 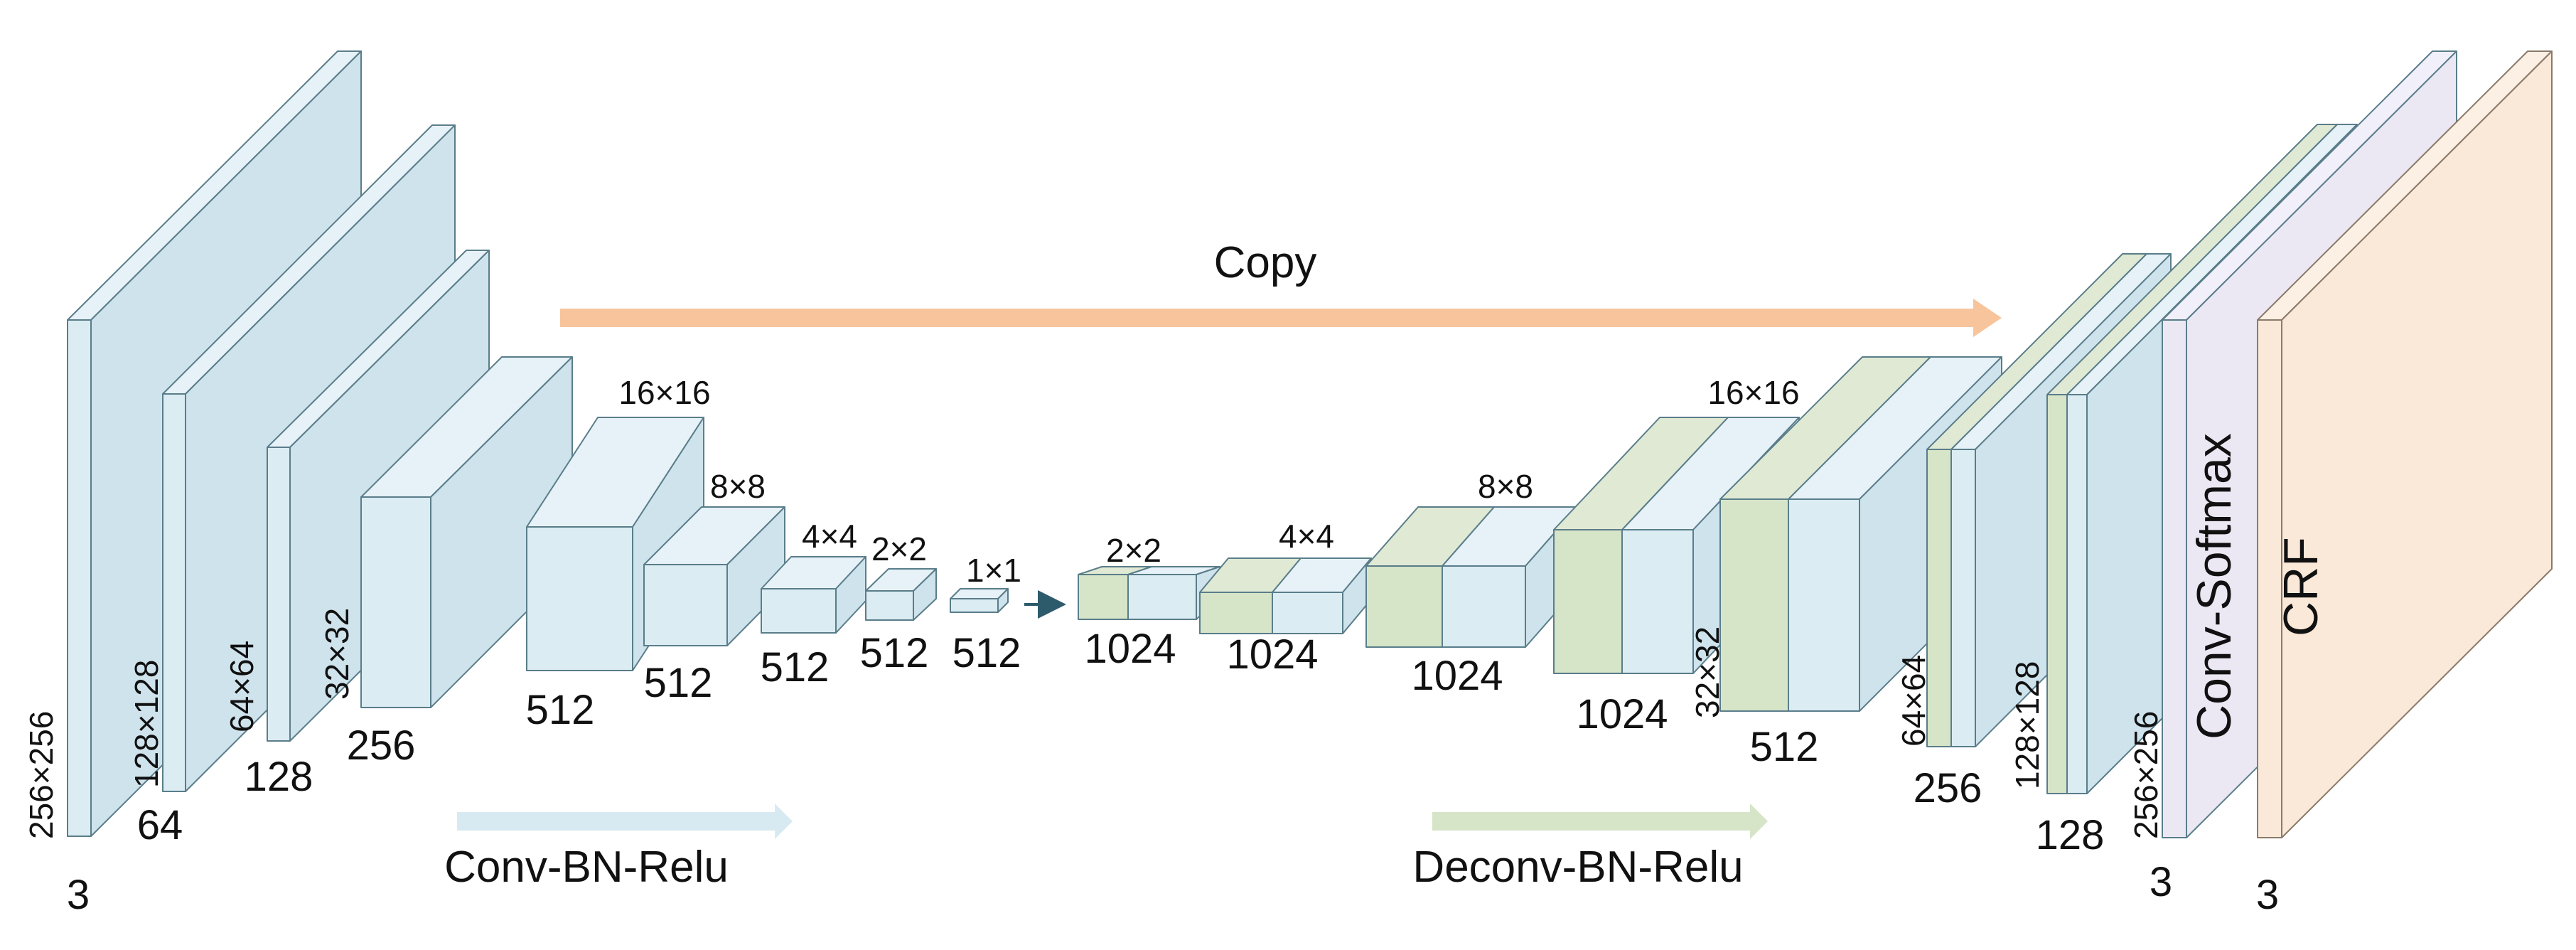 I want to click on encoder-l7-size: 2×2, so click(x=899, y=548).